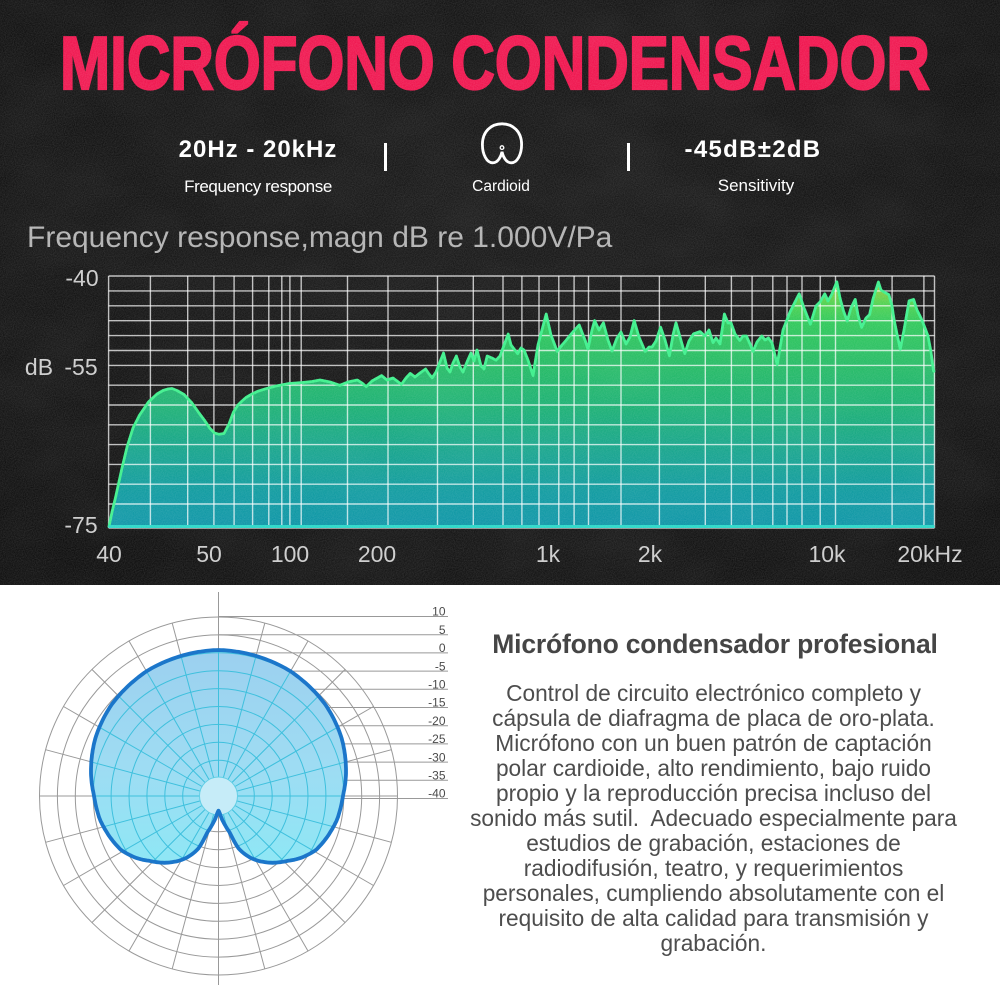  I want to click on svg-text: 10, so click(439, 612).